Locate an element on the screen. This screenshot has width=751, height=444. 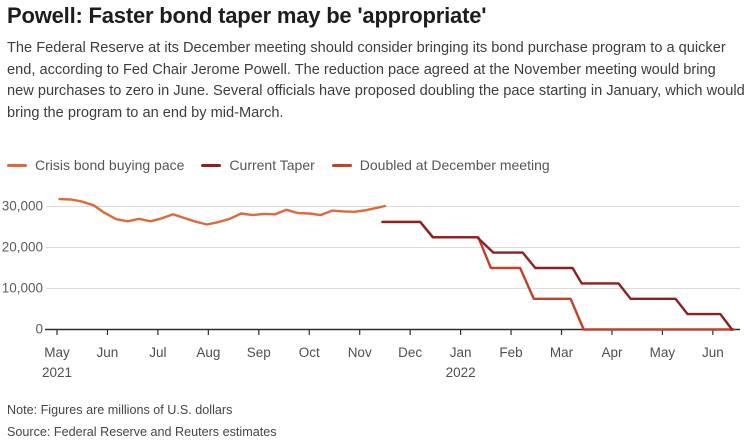
legend-item-1: Crisis bond buying pace is located at coordinates (95, 165).